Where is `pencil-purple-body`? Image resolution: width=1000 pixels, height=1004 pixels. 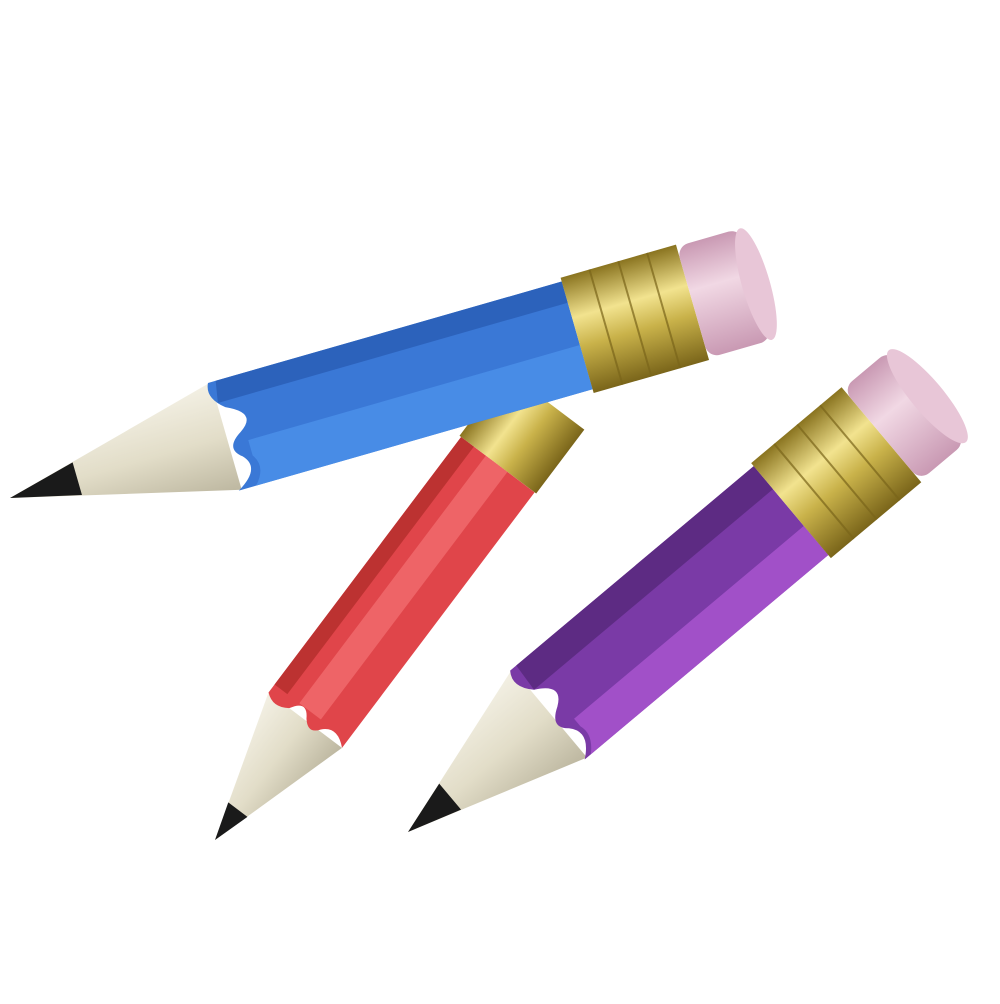
pencil-purple-body is located at coordinates (669, 613).